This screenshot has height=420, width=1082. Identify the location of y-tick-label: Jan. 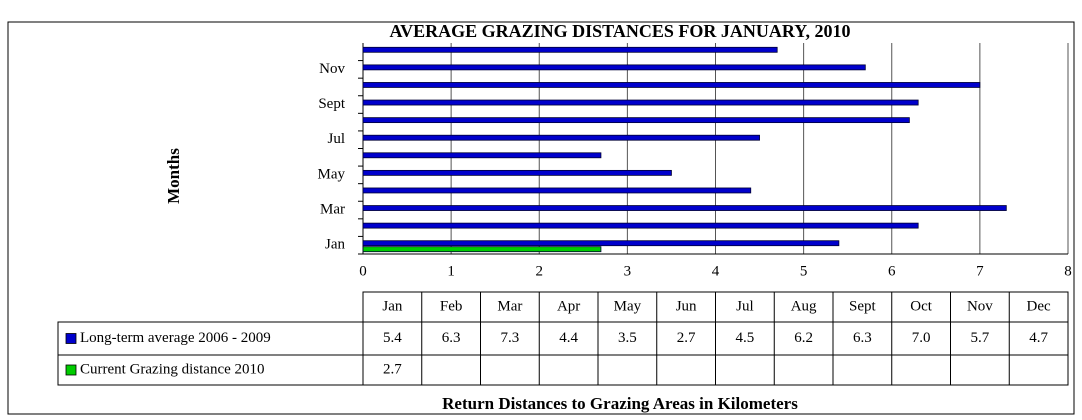
(335, 245).